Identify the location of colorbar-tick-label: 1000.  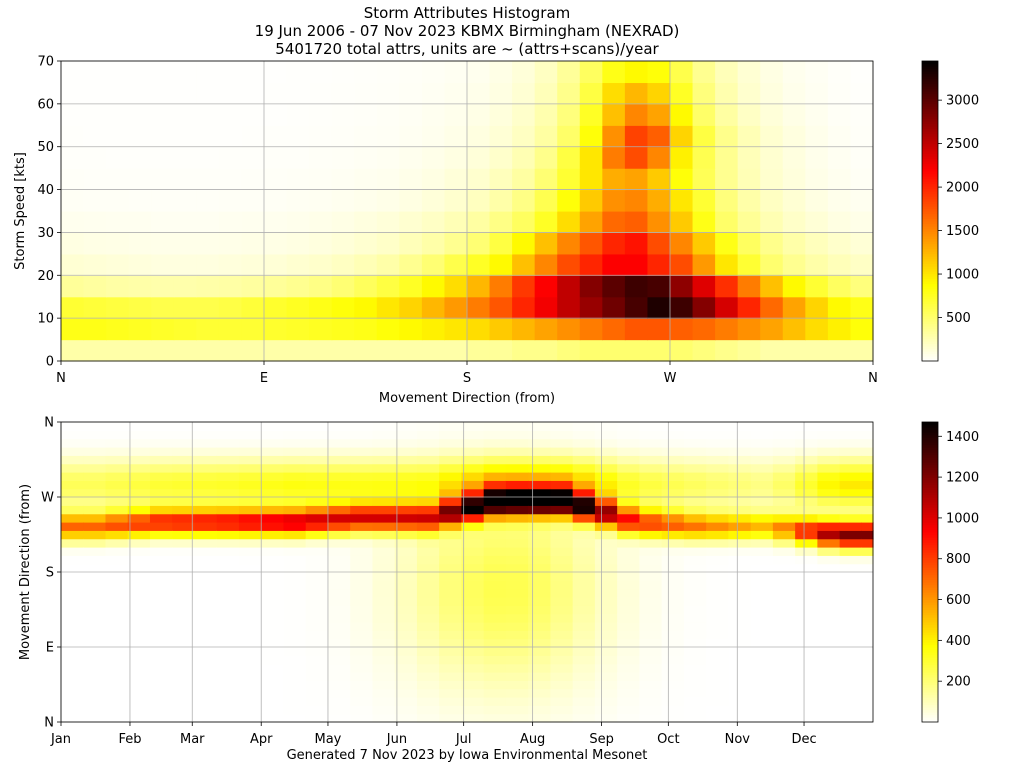
(962, 275).